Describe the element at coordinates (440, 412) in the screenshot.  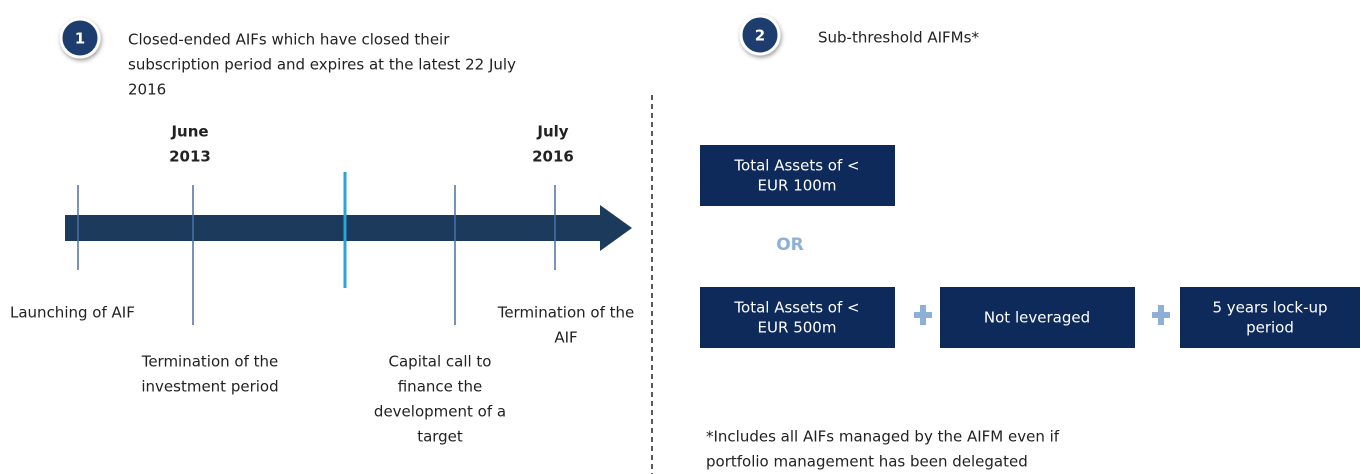
I see `event-label: development of a` at that location.